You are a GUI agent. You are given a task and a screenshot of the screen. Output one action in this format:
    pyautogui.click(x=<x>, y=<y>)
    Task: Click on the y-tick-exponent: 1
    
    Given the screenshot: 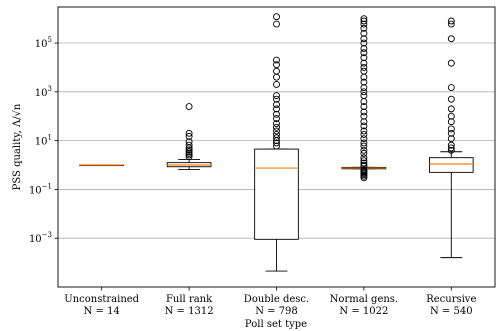 What is the action you would take?
    pyautogui.click(x=50, y=138)
    